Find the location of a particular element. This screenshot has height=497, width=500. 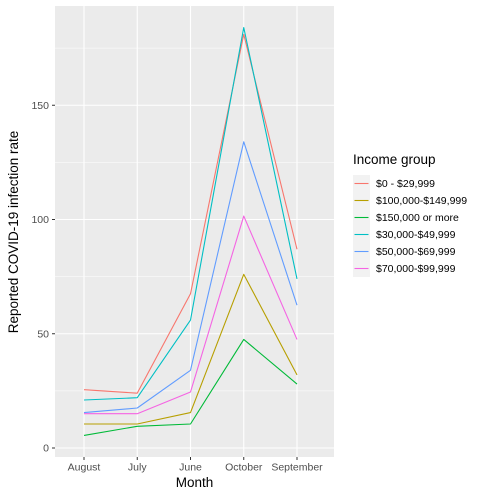

x-axis-title: Month is located at coordinates (195, 482).